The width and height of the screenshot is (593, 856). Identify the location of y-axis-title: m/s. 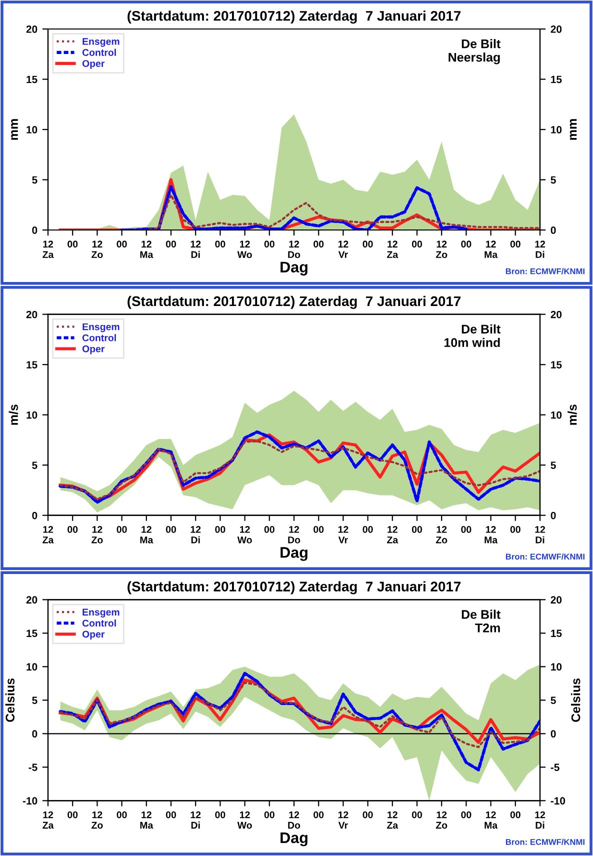
(13, 414).